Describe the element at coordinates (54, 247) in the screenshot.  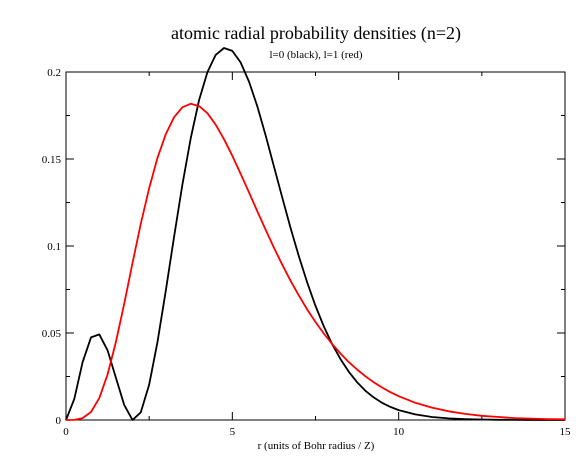
I see `y-tick-label: 0.1` at that location.